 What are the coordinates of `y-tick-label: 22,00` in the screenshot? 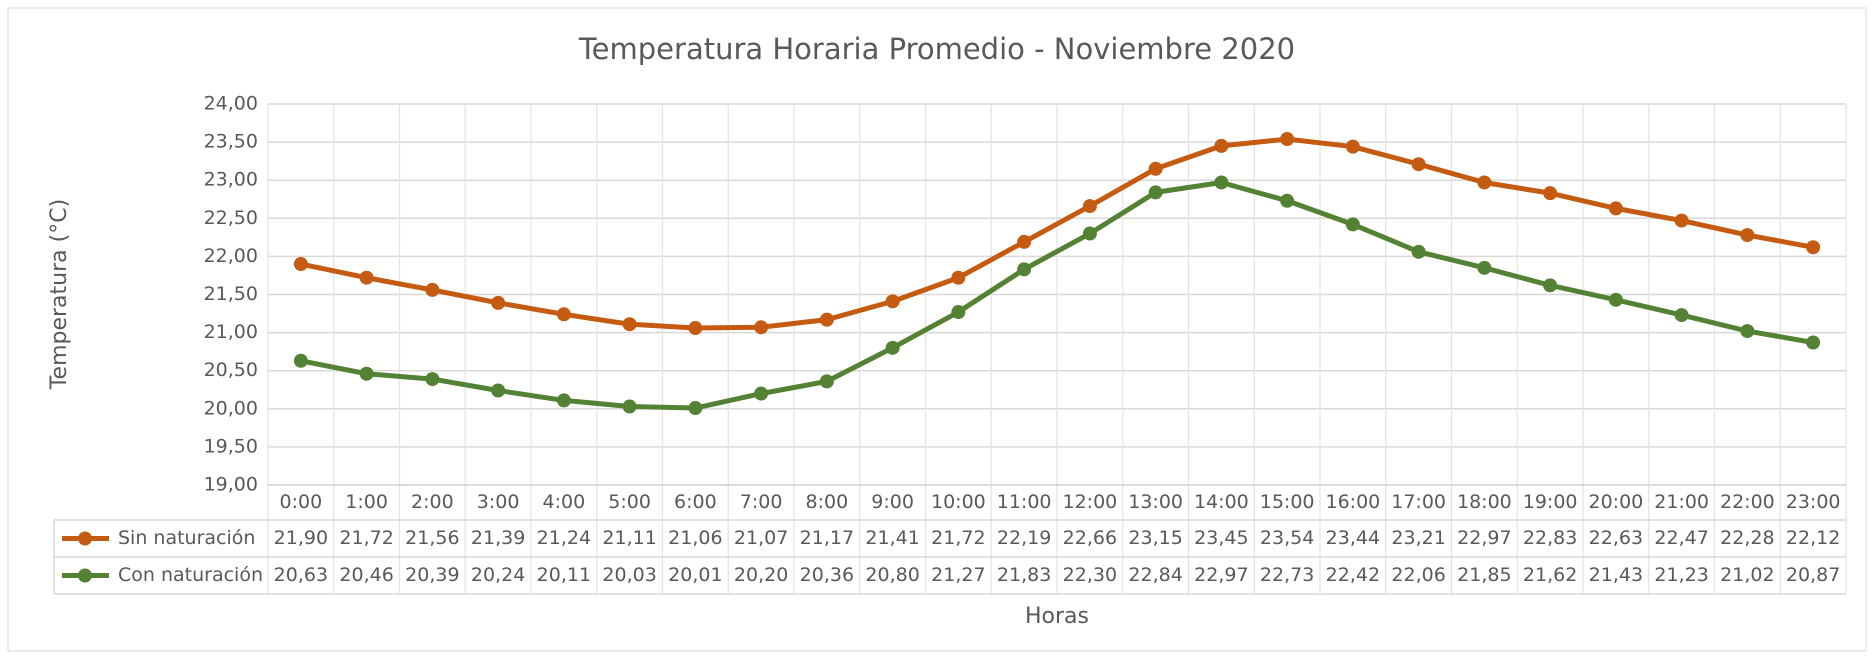 It's located at (231, 256).